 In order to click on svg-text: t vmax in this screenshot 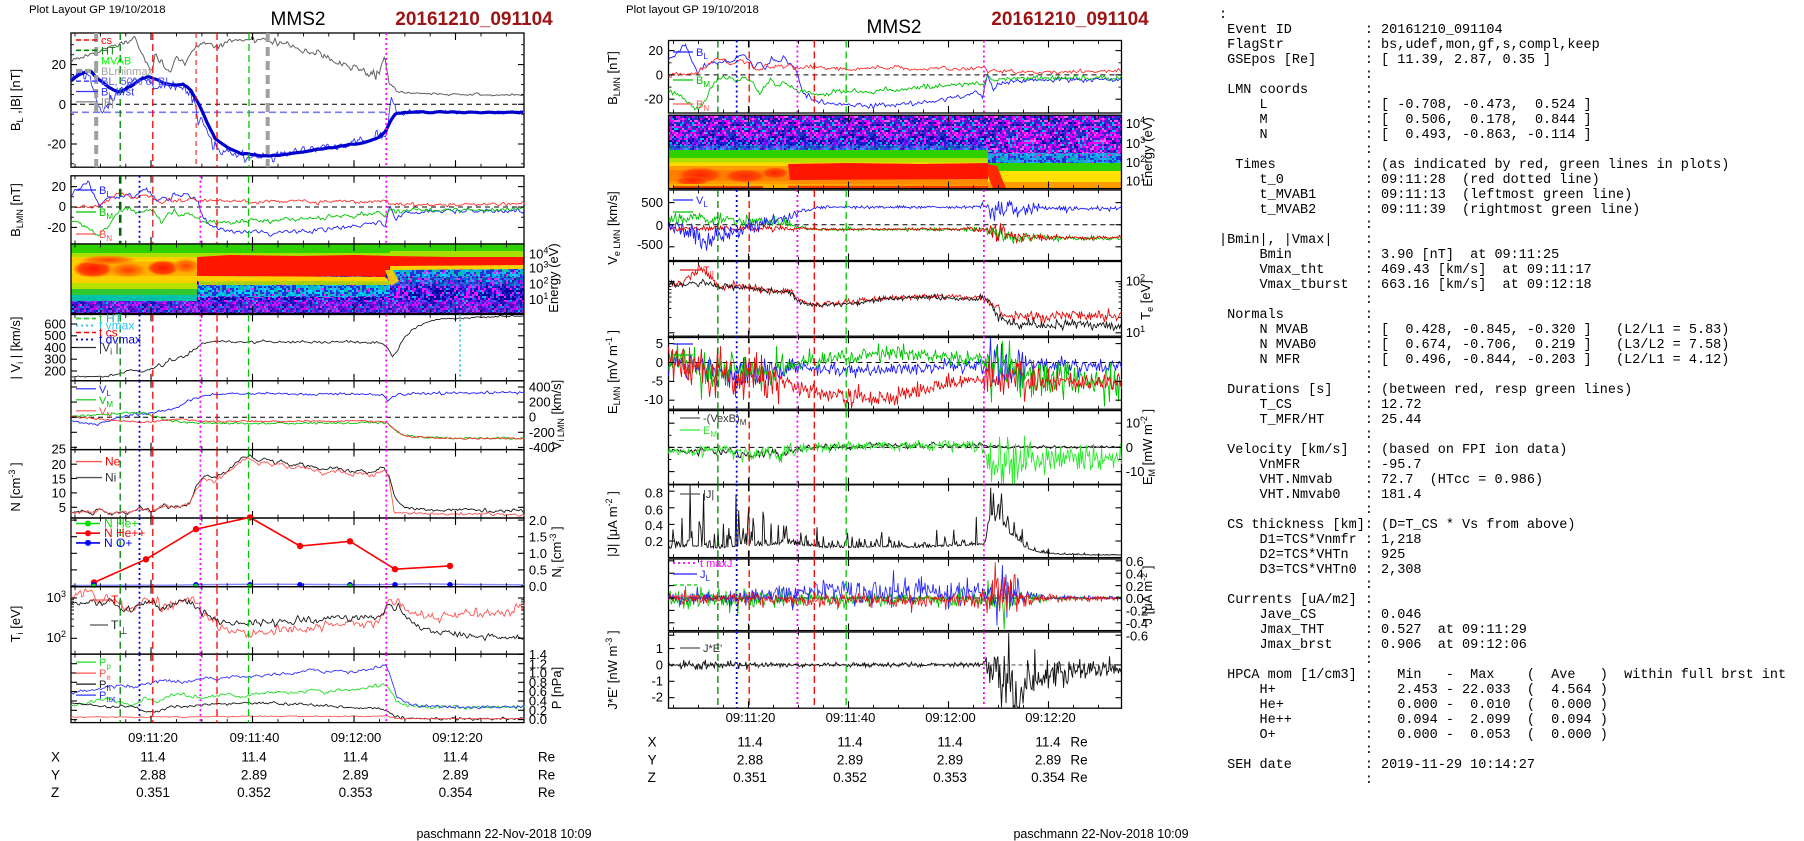, I will do `click(116, 326)`.